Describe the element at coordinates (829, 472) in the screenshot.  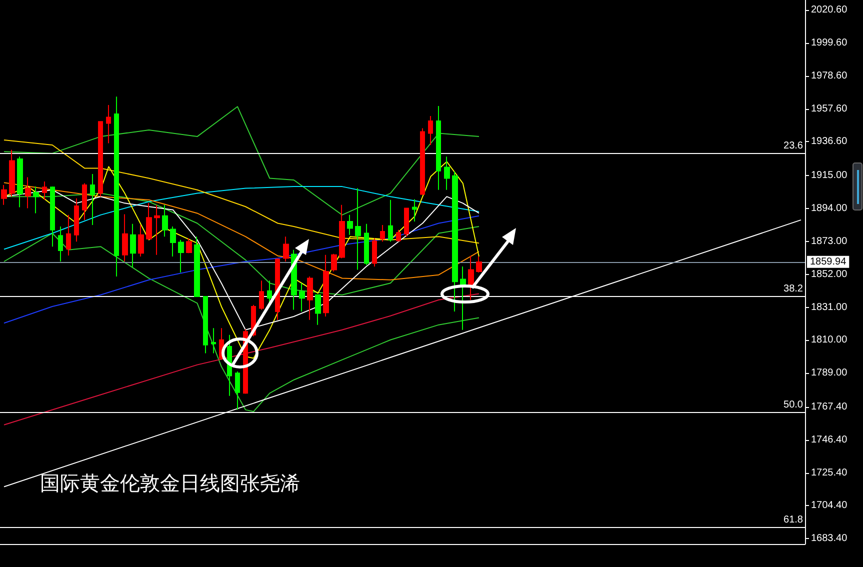
I see `y-tick-label: 1725.40` at that location.